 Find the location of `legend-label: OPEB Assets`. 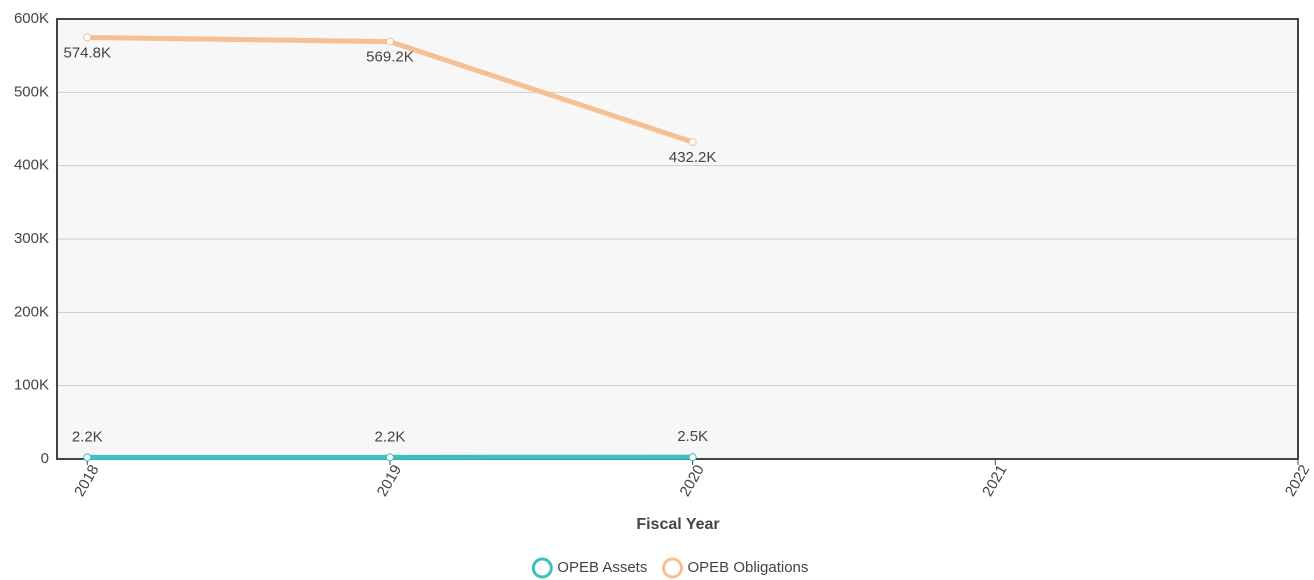

legend-label: OPEB Assets is located at coordinates (602, 567).